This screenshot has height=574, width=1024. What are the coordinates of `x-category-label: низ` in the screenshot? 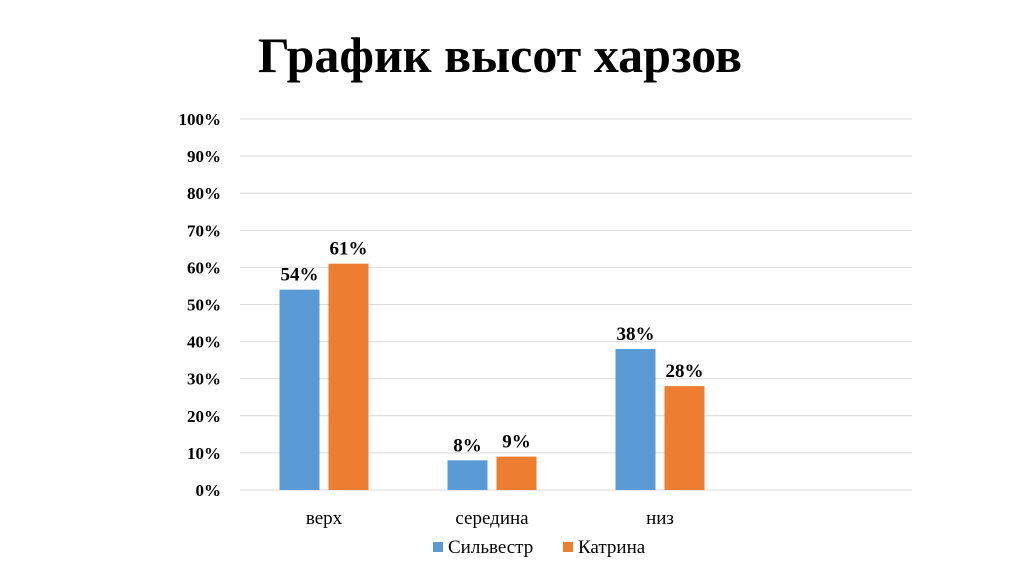 It's located at (660, 518).